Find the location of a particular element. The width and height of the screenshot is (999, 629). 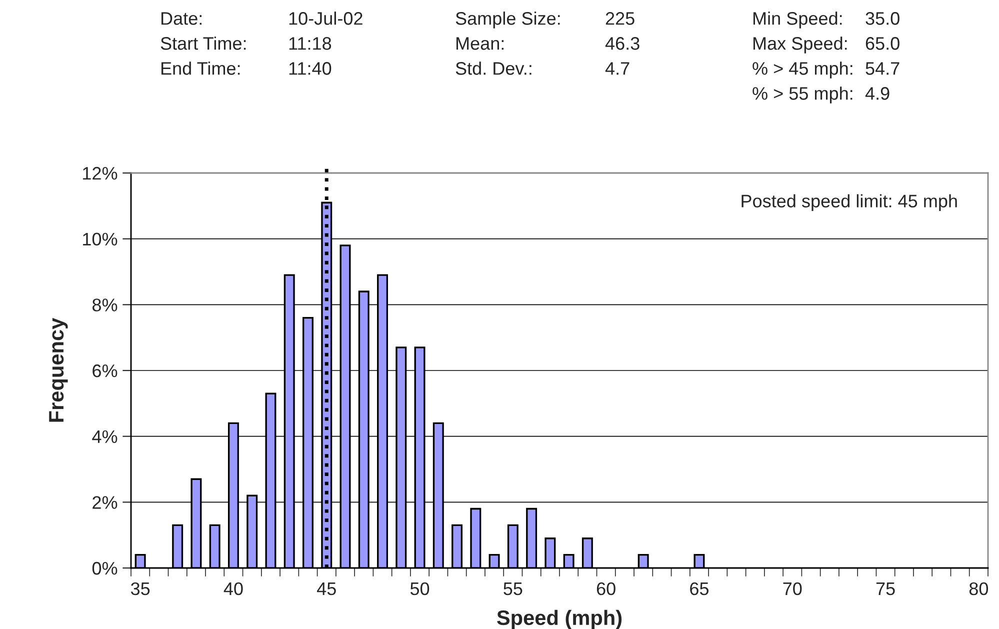

annotation: Posted speed limit: 45 mph is located at coordinates (849, 203).